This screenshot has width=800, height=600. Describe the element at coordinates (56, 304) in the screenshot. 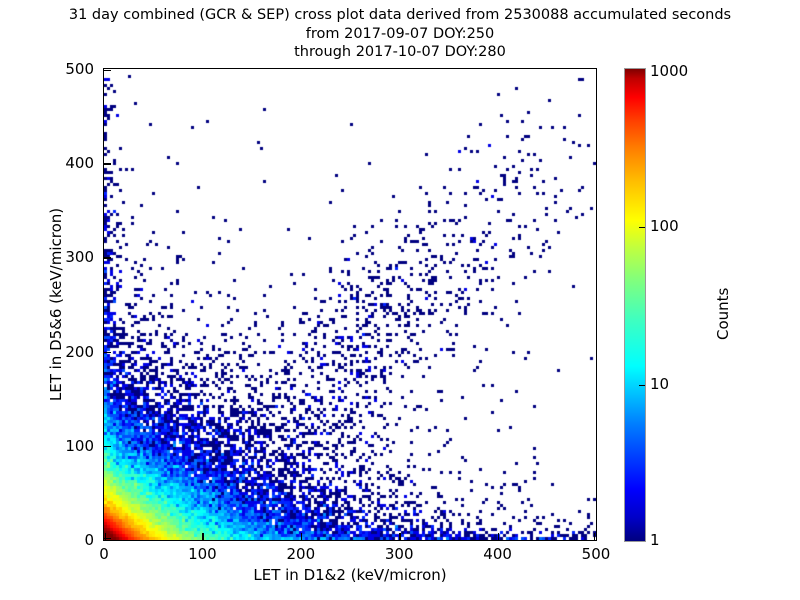

I see `y-axis-label: LET in D5&6 (keV/micron)` at that location.